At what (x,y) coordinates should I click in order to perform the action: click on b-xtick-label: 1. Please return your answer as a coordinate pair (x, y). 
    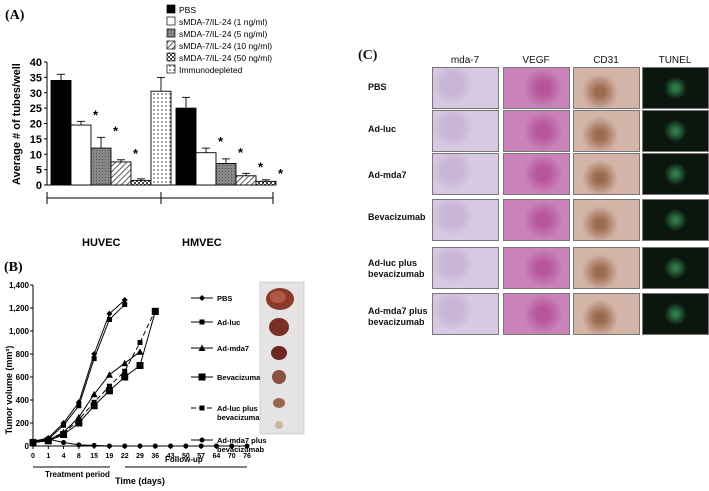
    Looking at the image, I should click on (48, 456).